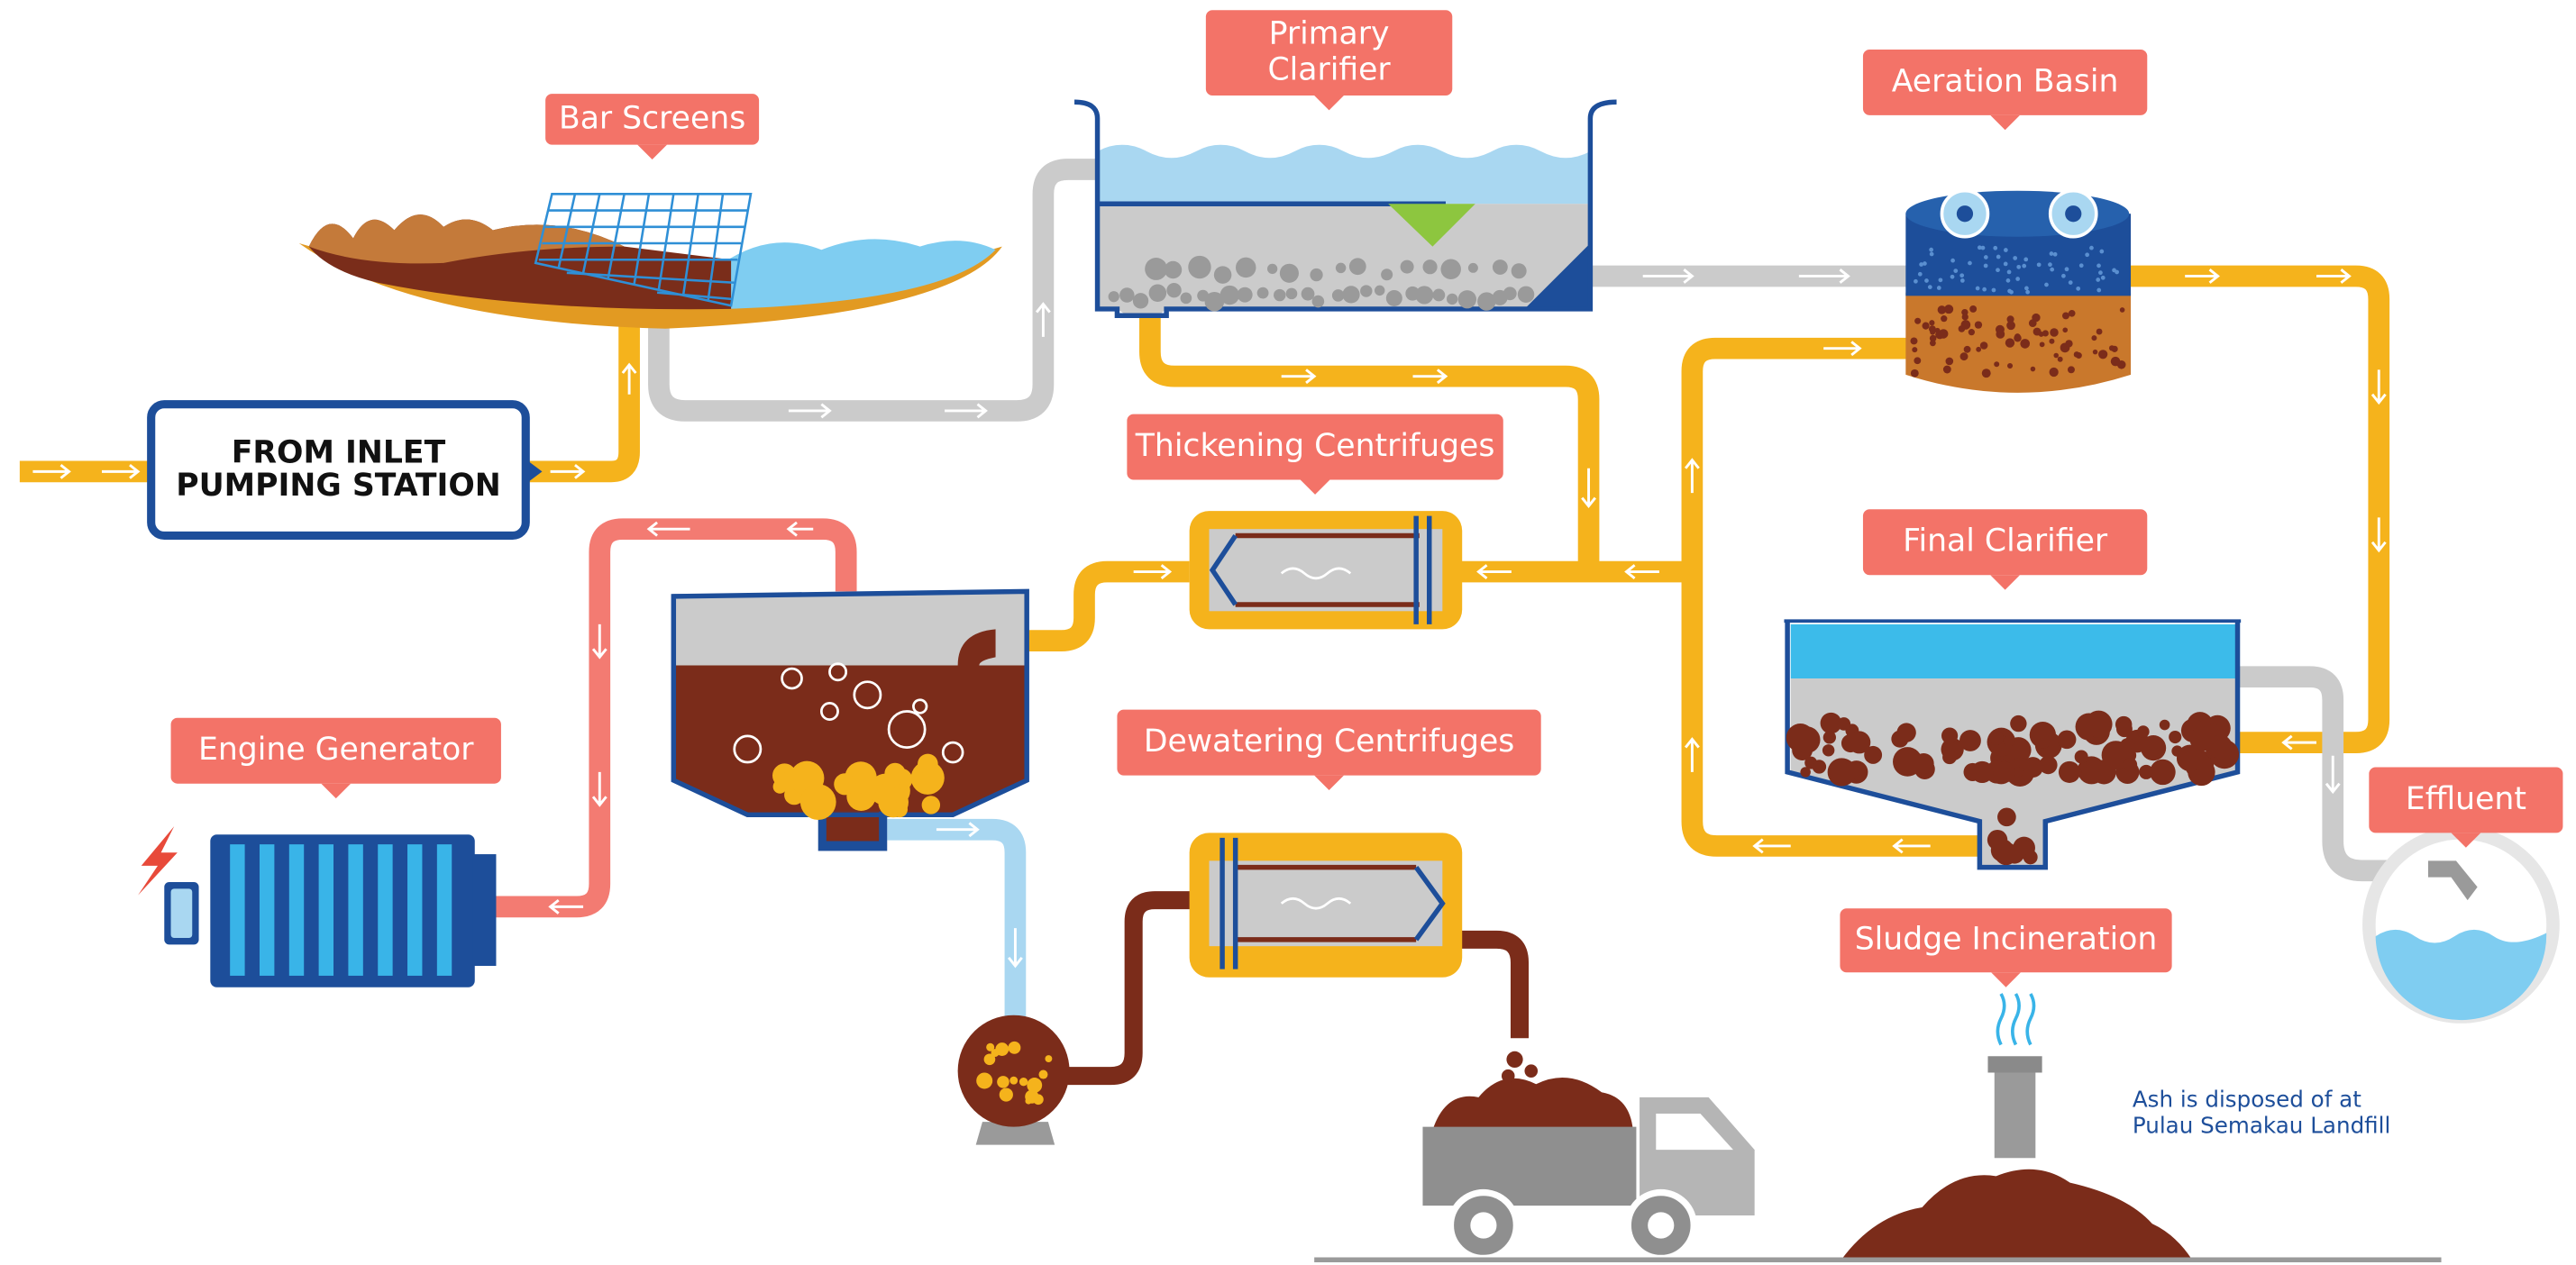 This screenshot has height=1265, width=2576. Describe the element at coordinates (1316, 903) in the screenshot. I see `wave` at that location.